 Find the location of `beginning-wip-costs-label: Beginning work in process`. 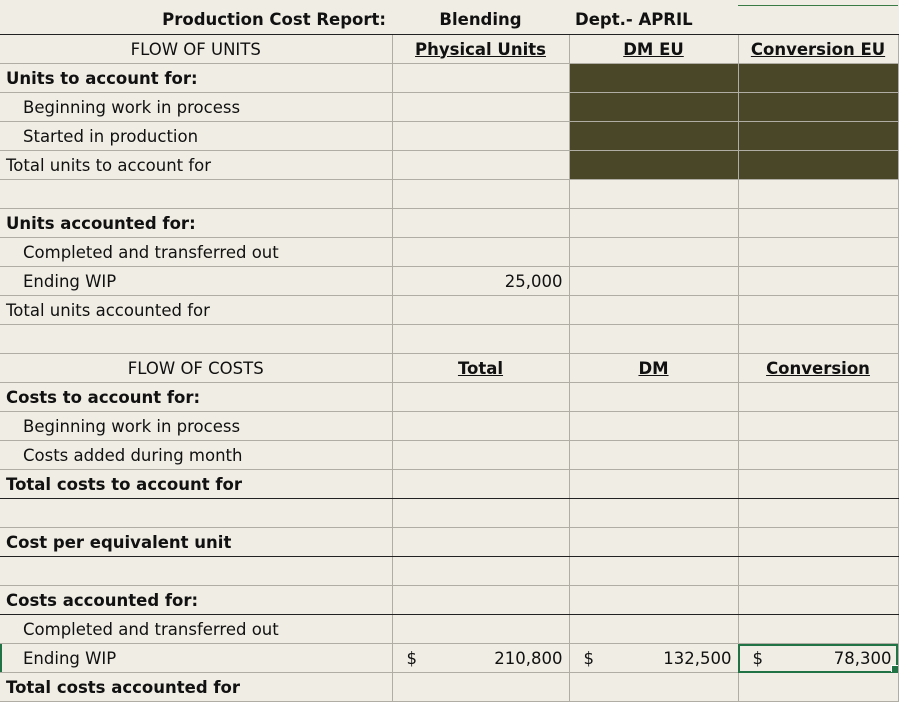

beginning-wip-costs-label: Beginning work in process is located at coordinates (196, 426).